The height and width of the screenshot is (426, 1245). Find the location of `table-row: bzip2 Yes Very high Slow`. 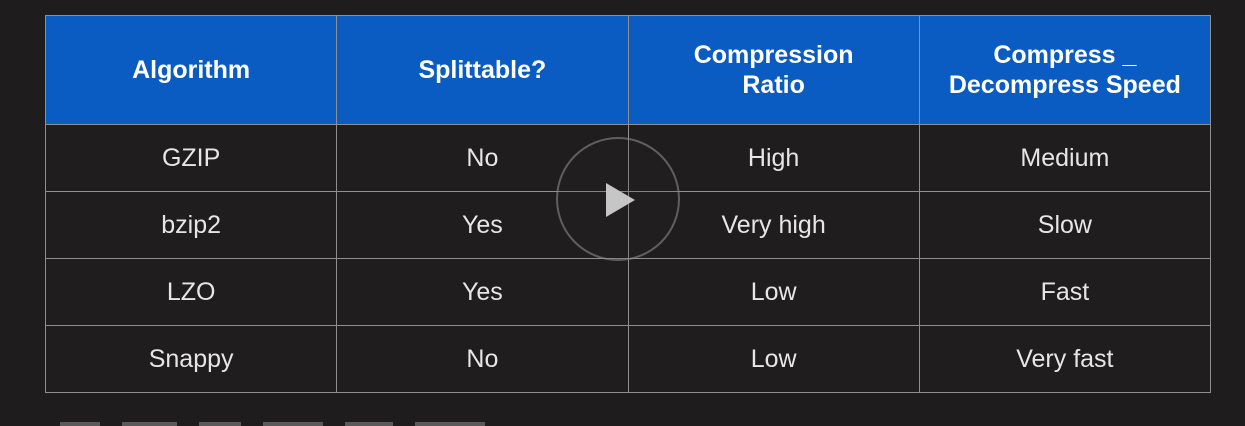

table-row: bzip2 Yes Very high Slow is located at coordinates (628, 225).